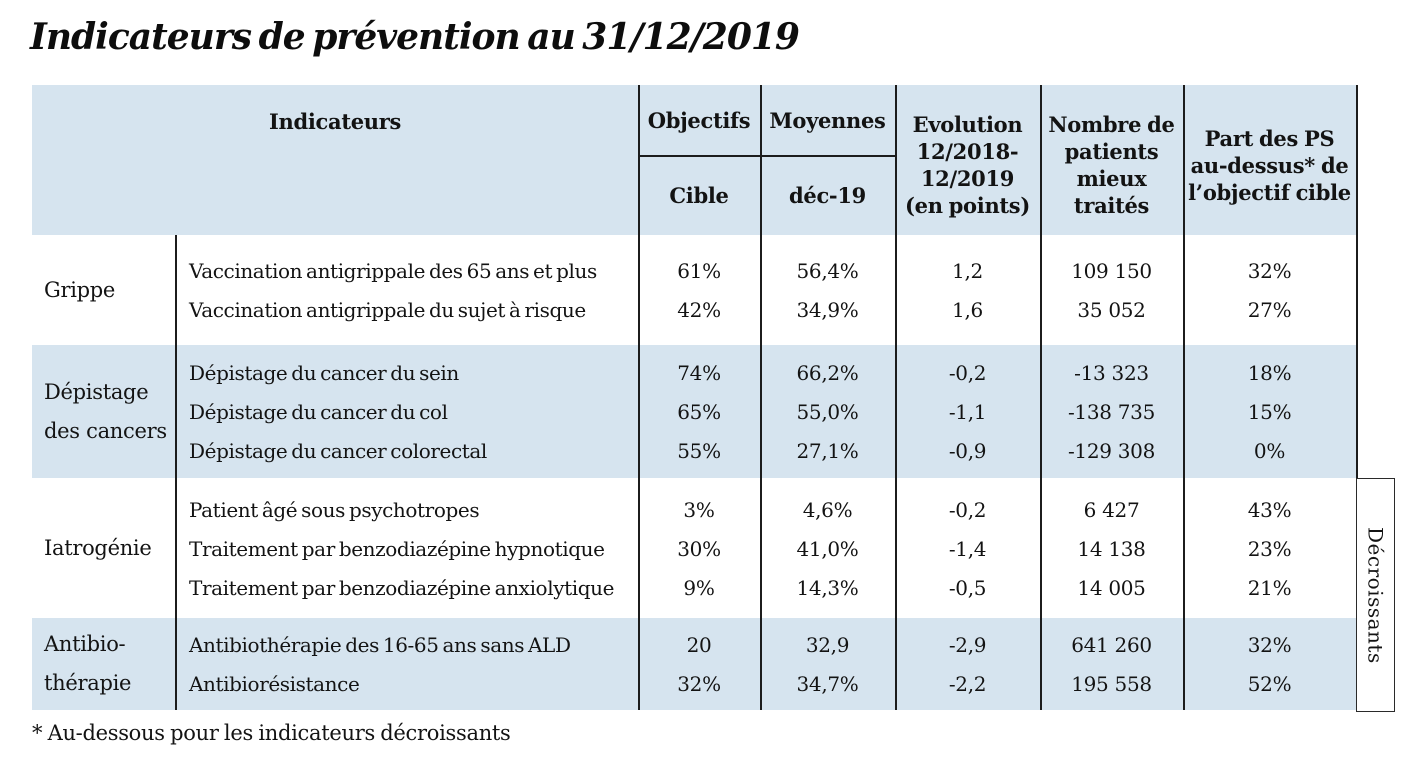 The width and height of the screenshot is (1417, 765). What do you see at coordinates (967, 411) in the screenshot?
I see `cell-evolution: -1,1` at bounding box center [967, 411].